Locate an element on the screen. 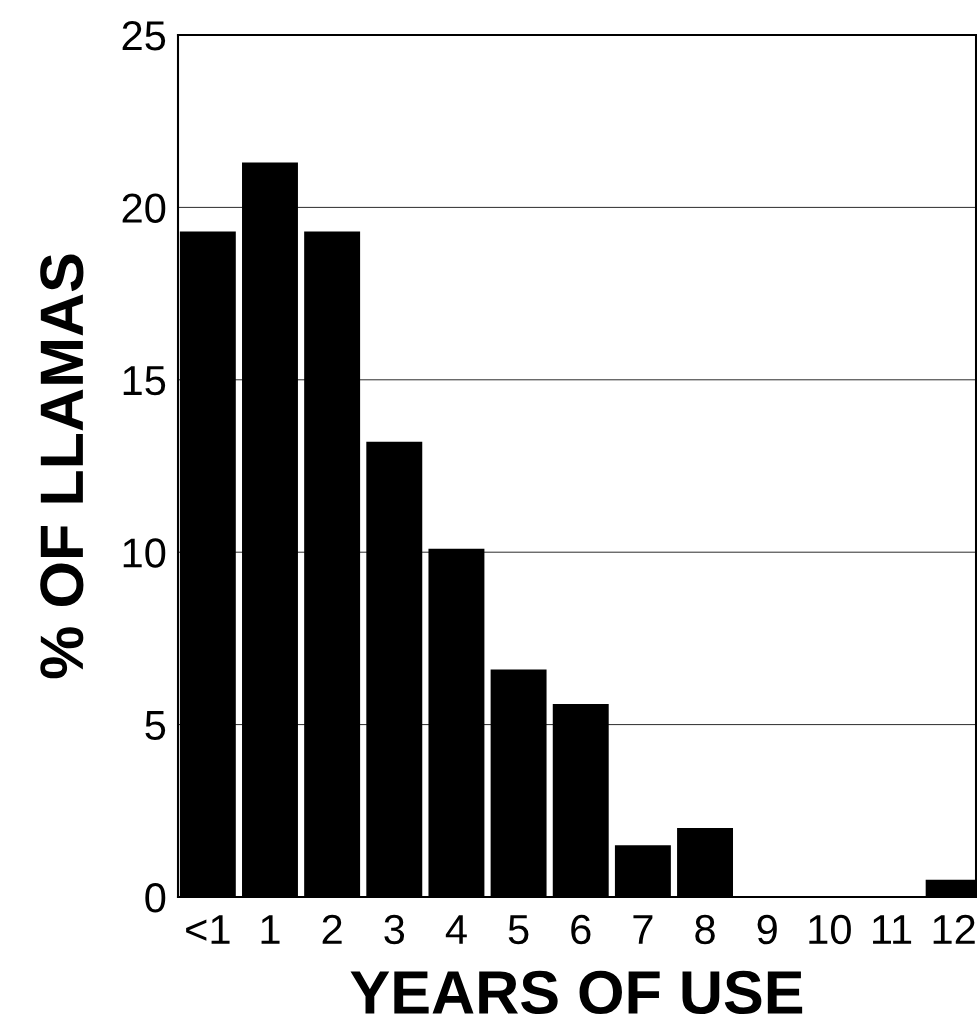  y-tick-label: 25 is located at coordinates (144, 36).